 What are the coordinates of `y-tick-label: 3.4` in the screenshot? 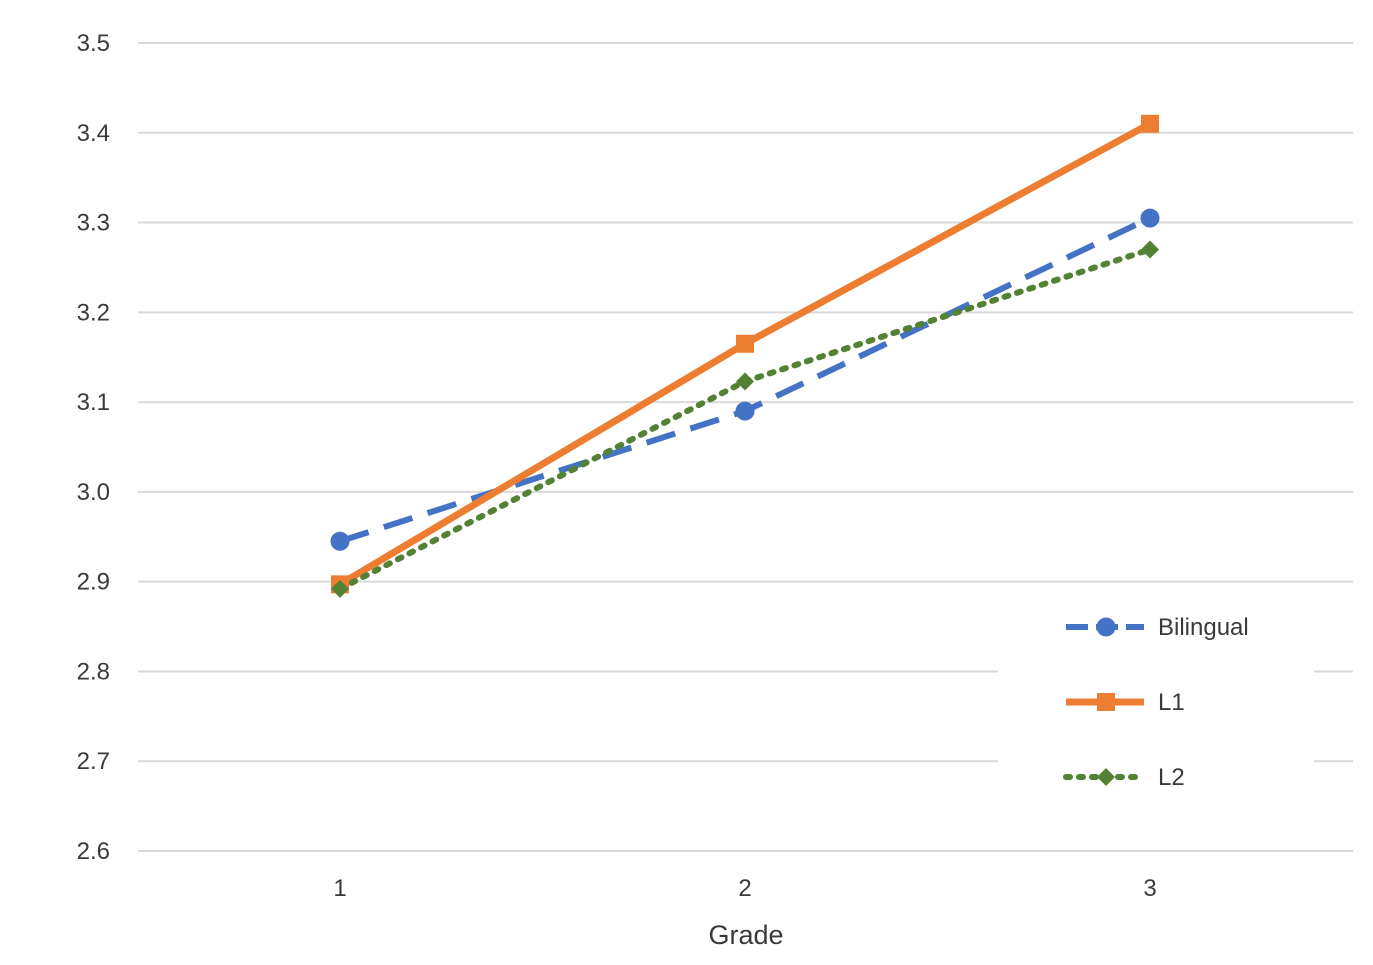 It's located at (93, 133).